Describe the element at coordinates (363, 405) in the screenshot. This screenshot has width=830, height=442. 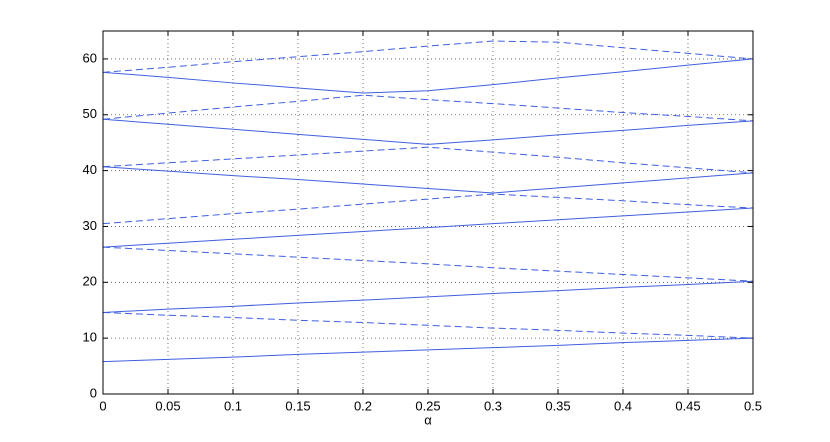
I see `x-tick-label: 0.2` at that location.